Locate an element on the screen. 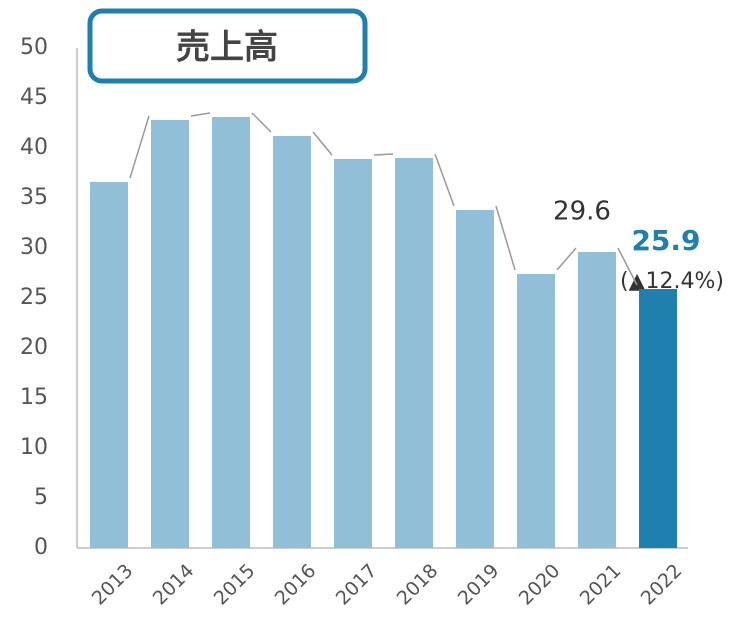 The width and height of the screenshot is (739, 620). x-tick-label: 2013 is located at coordinates (113, 585).